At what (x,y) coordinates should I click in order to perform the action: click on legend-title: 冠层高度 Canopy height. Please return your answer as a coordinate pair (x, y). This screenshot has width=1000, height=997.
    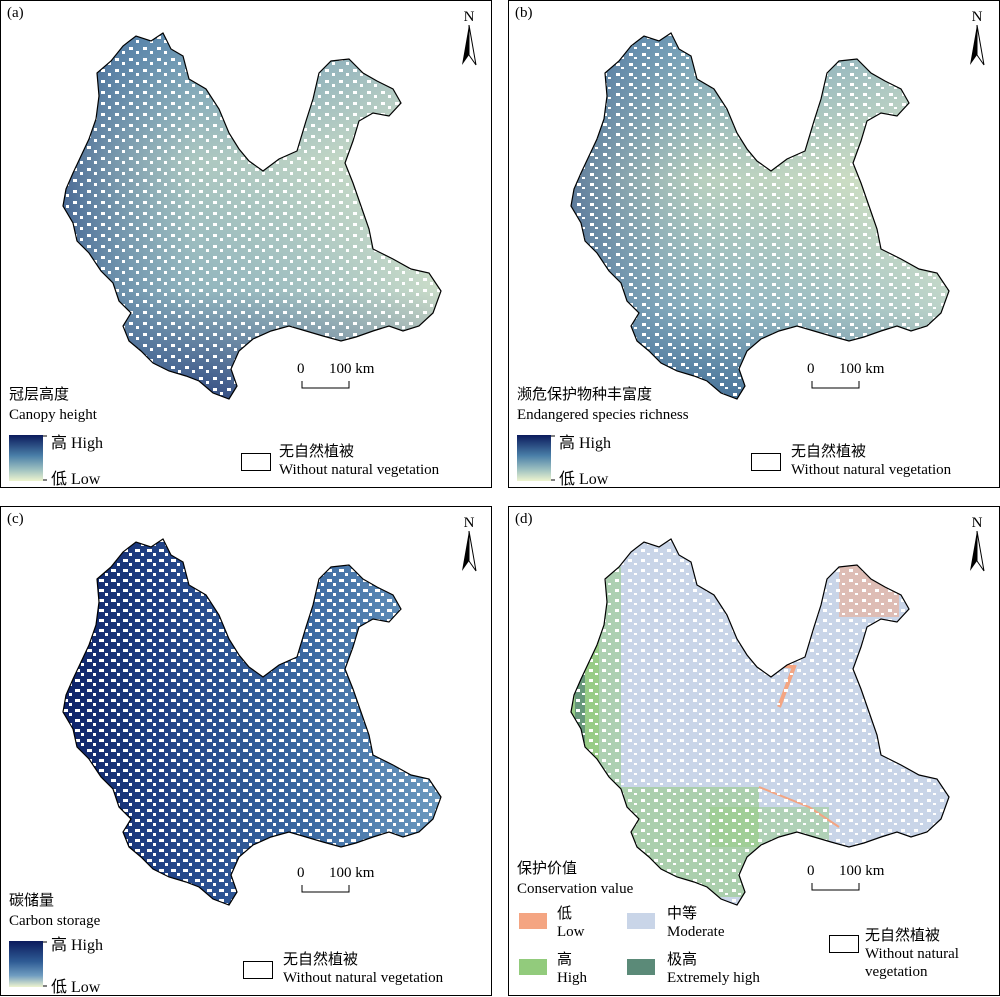
    Looking at the image, I should click on (53, 405).